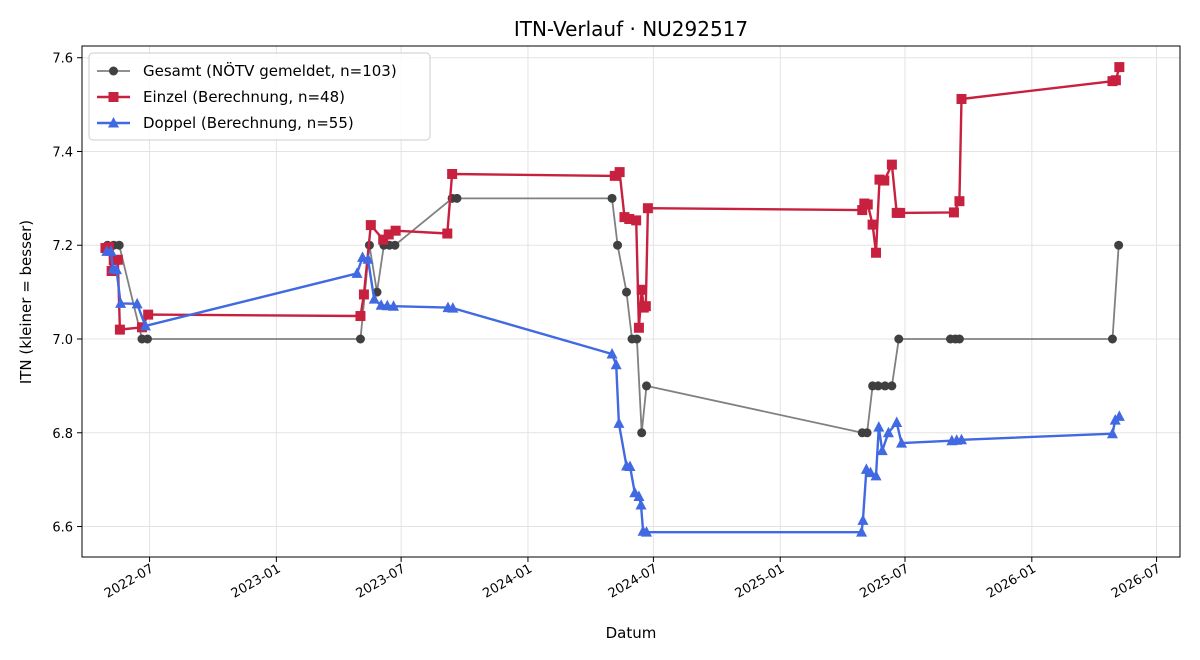 This screenshot has height=660, width=1200. What do you see at coordinates (62, 246) in the screenshot?
I see `y-tick-label: 7.2` at bounding box center [62, 246].